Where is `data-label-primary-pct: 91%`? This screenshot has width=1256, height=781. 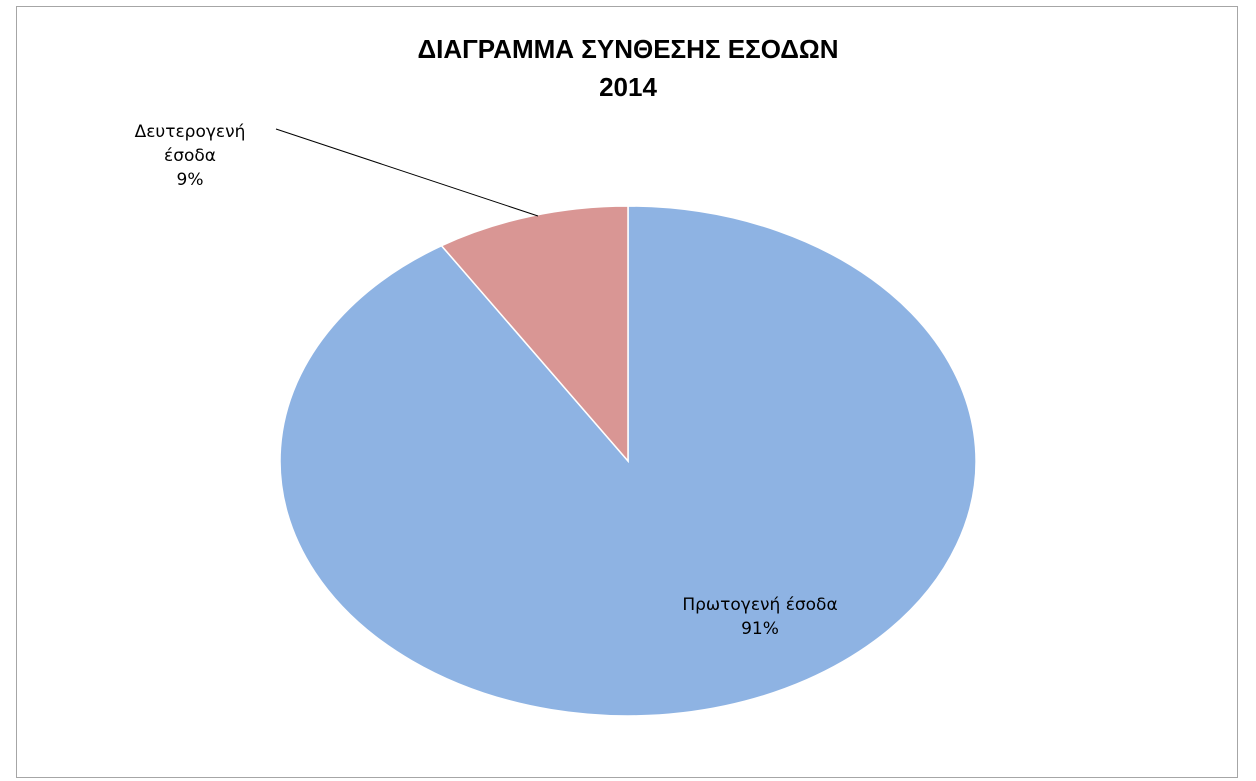
data-label-primary-pct: 91% is located at coordinates (760, 629).